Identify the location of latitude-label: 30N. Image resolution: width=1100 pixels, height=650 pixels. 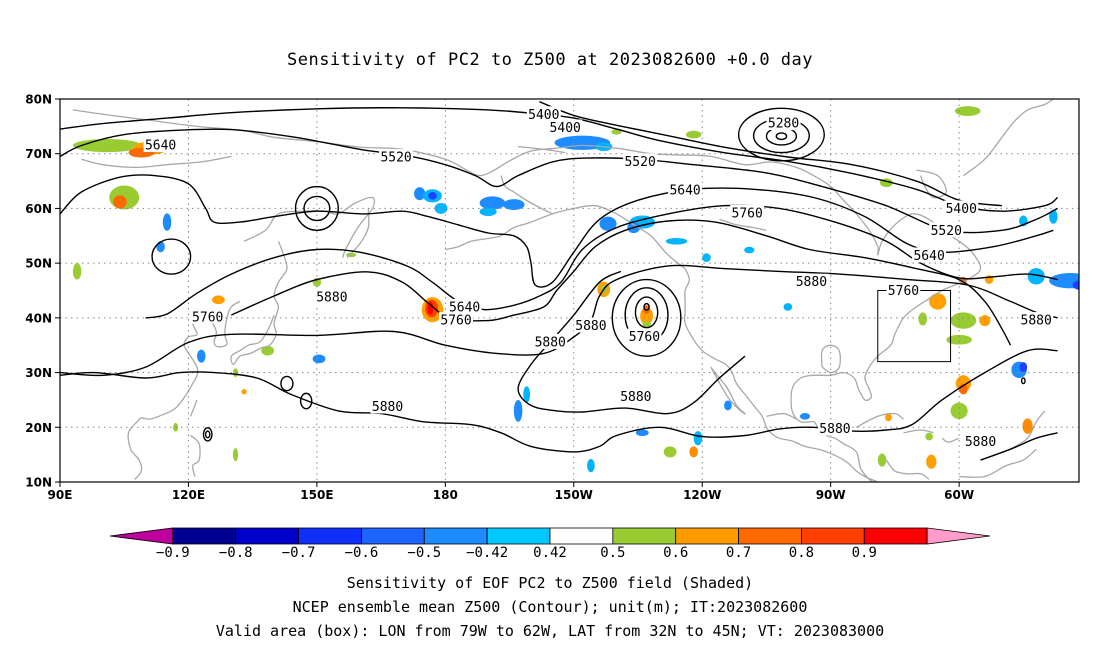
(38, 373).